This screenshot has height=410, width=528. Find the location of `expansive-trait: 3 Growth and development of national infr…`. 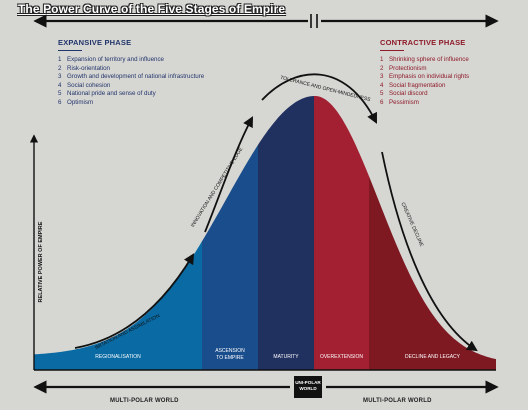

expansive-trait: 3 Growth and development of national infr… is located at coordinates (131, 77).